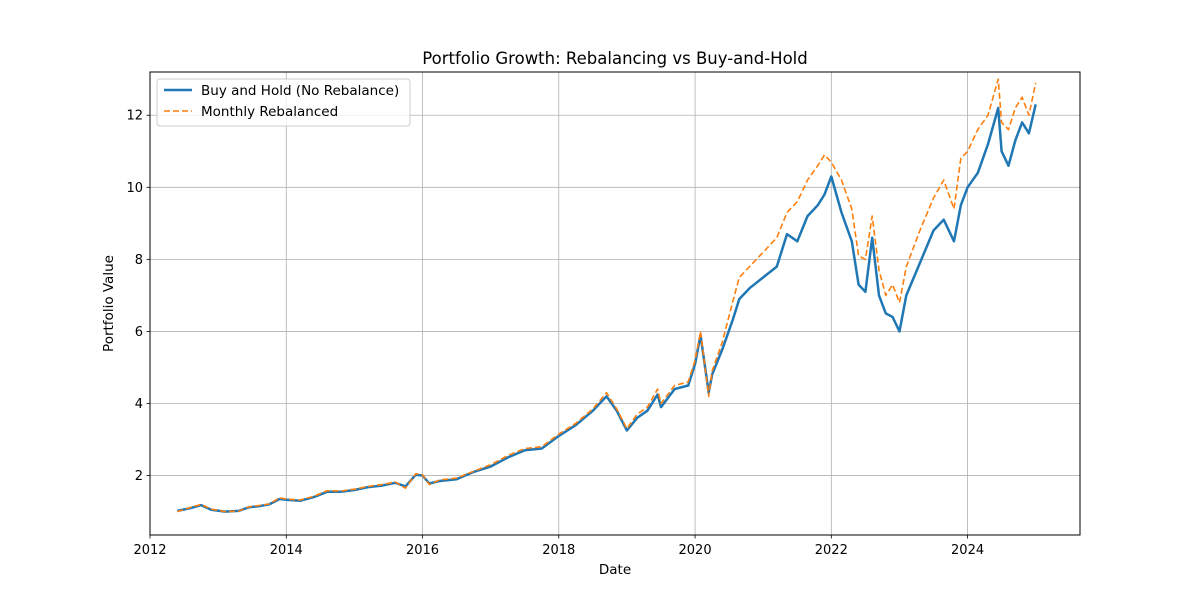 This screenshot has width=1200, height=600. I want to click on x-tick-label: 2012, so click(149, 550).